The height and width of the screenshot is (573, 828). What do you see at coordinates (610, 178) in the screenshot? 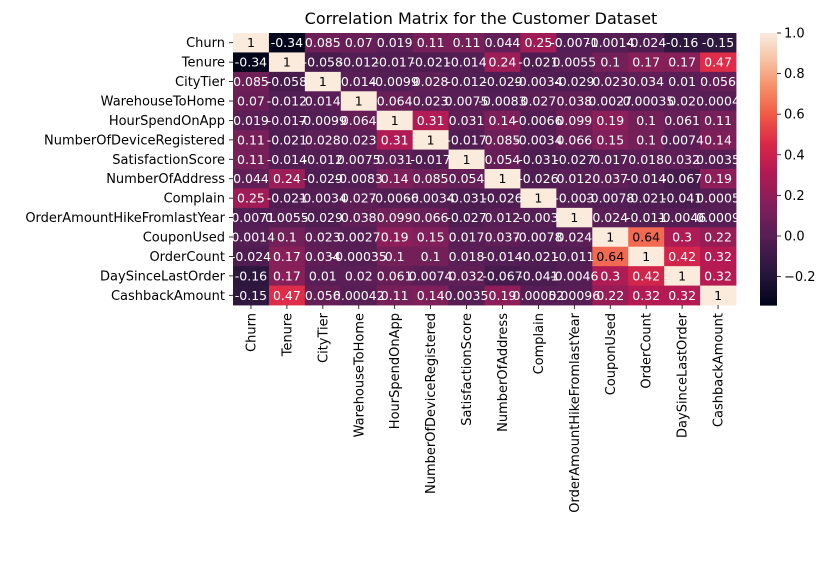
I see `heatmap-cell-value: 0.037` at bounding box center [610, 178].